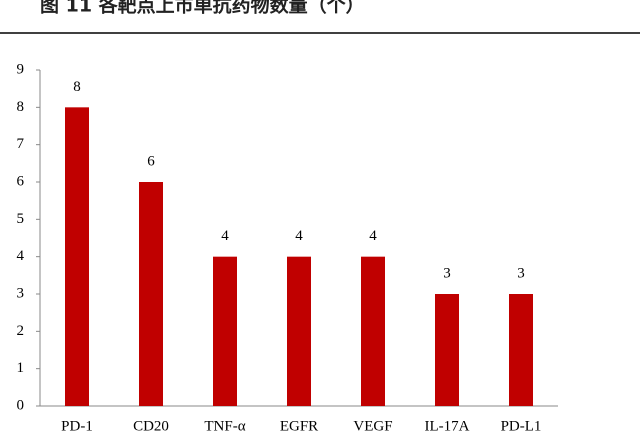  I want to click on x-tick-label: PD-1, so click(77, 426).